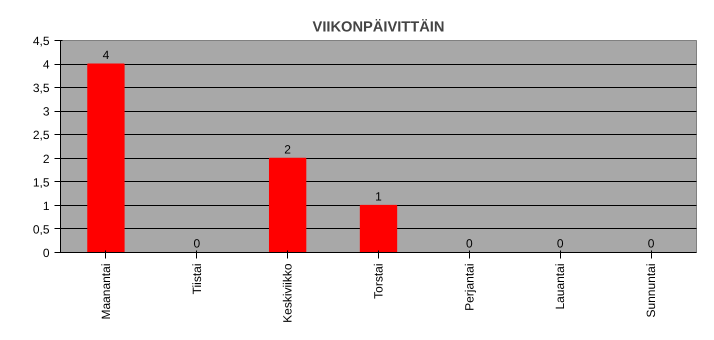 The width and height of the screenshot is (714, 340). I want to click on y-tick-label: 2, so click(46, 159).